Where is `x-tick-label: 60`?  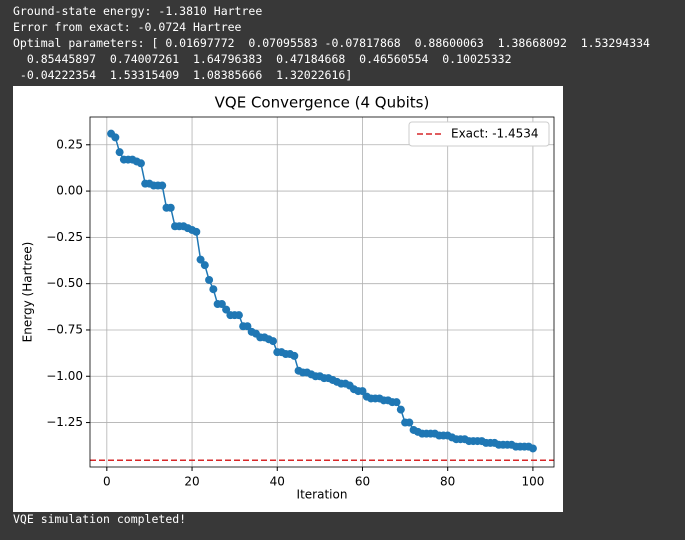 x-tick-label: 60 is located at coordinates (362, 482).